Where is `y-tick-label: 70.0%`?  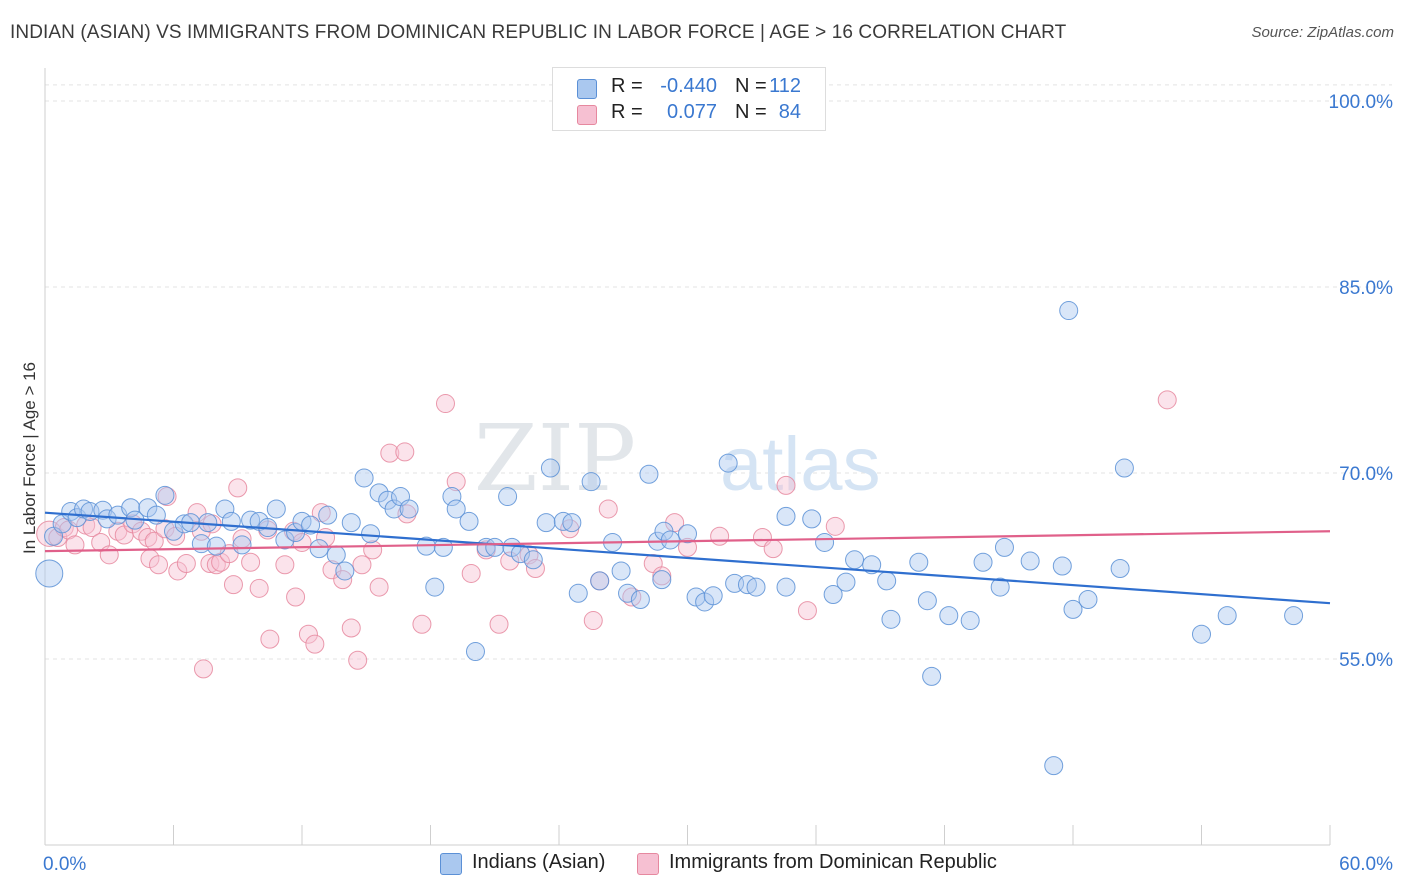
y-tick-label: 70.0% is located at coordinates (1366, 474).